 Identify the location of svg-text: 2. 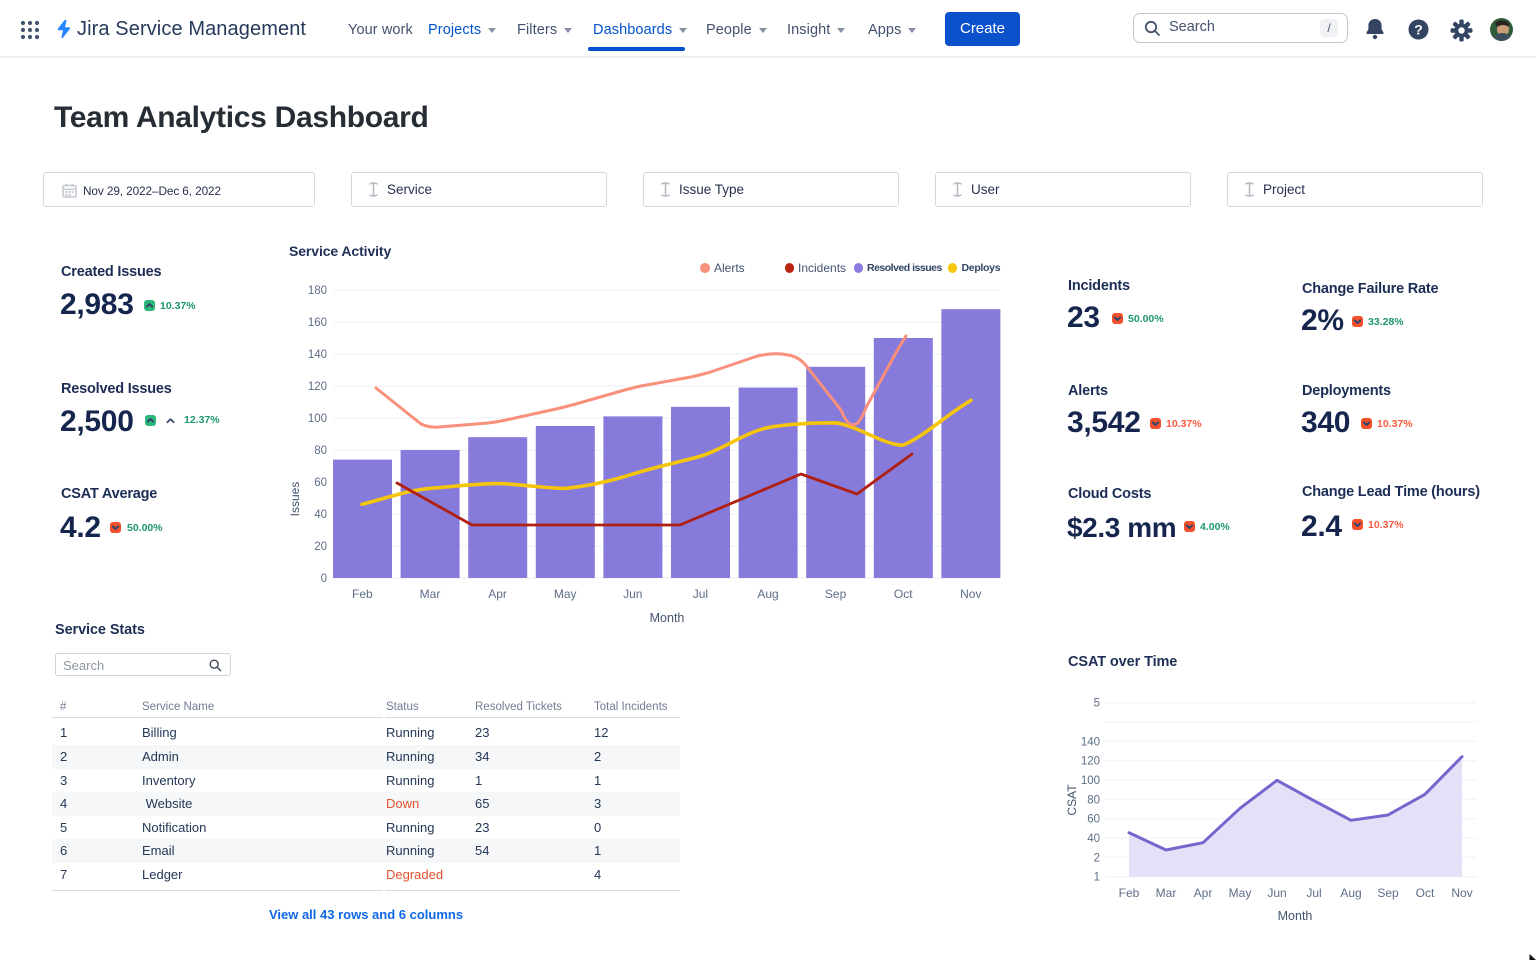
(1097, 858).